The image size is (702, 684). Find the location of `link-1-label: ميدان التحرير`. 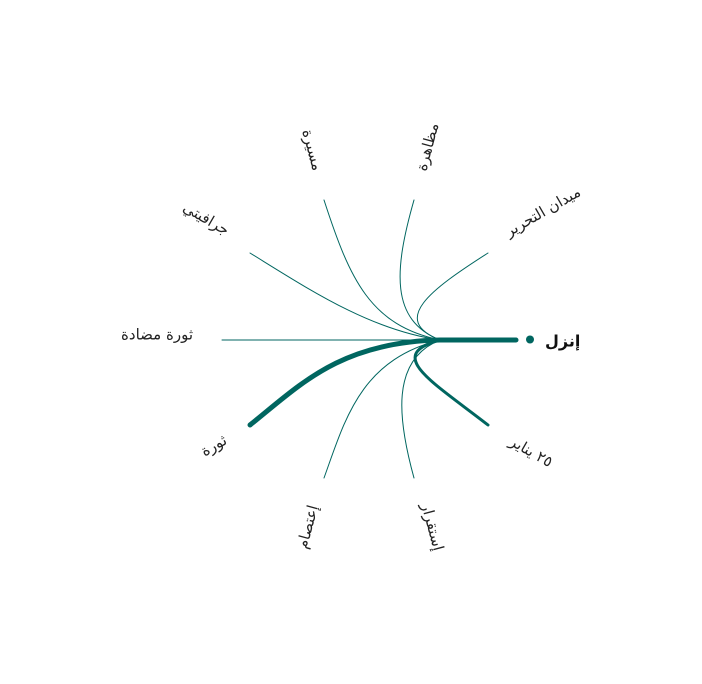

link-1-label: ميدان التحرير is located at coordinates (542, 212).